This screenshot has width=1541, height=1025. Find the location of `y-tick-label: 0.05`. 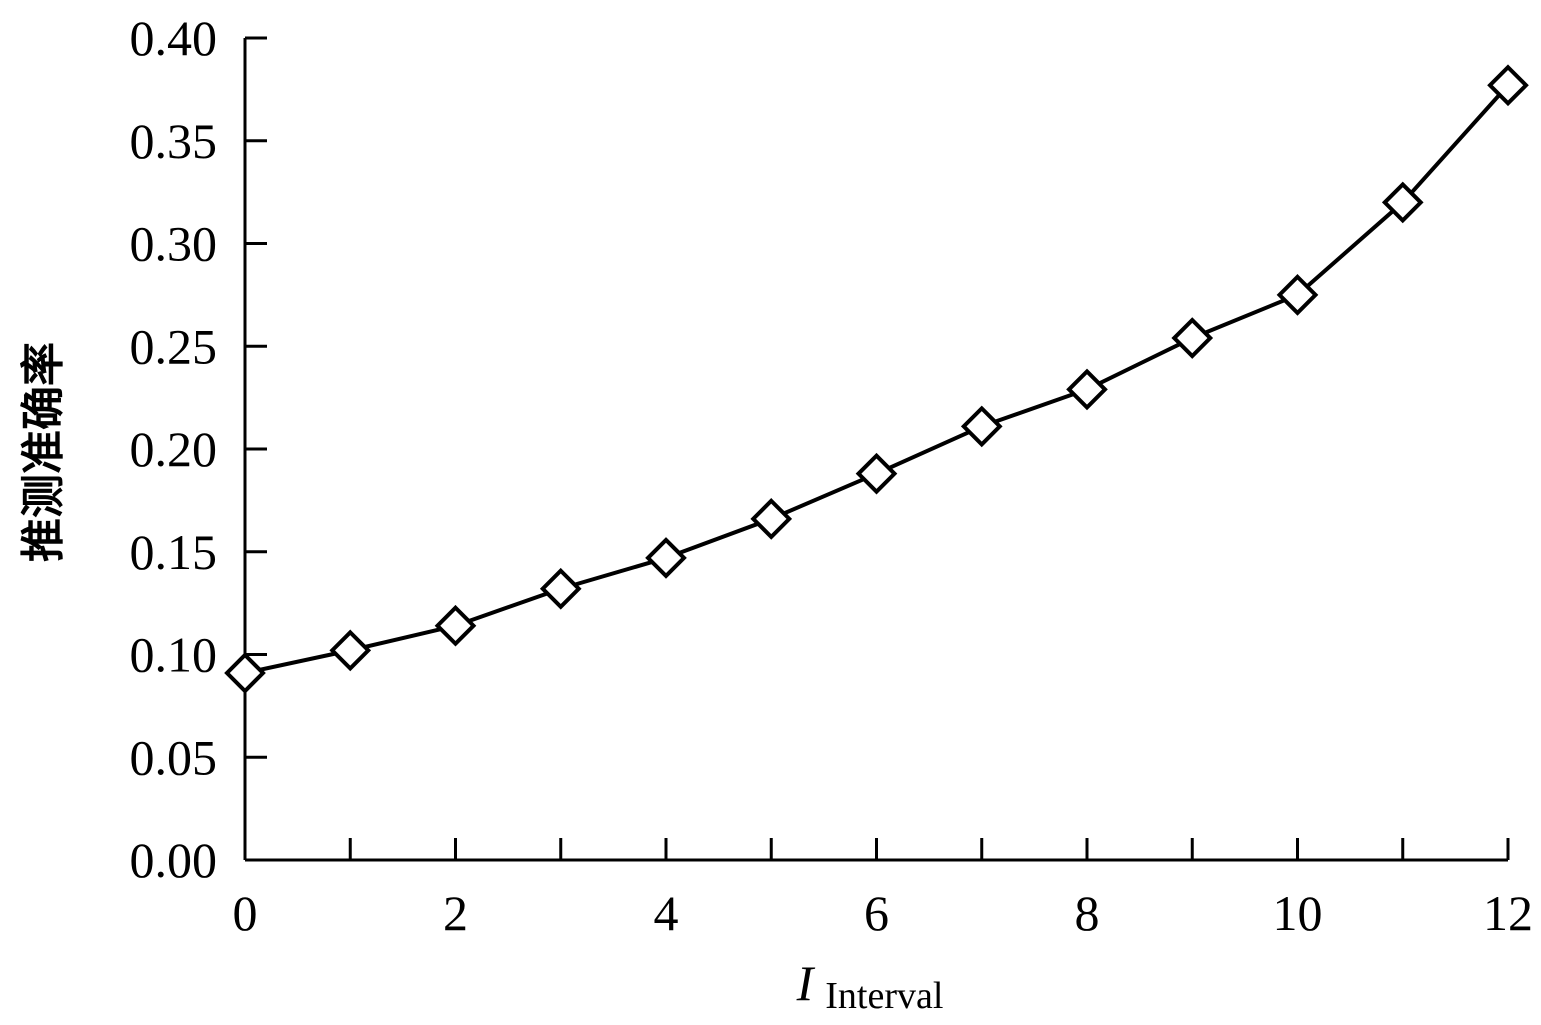

y-tick-label: 0.05 is located at coordinates (174, 757).